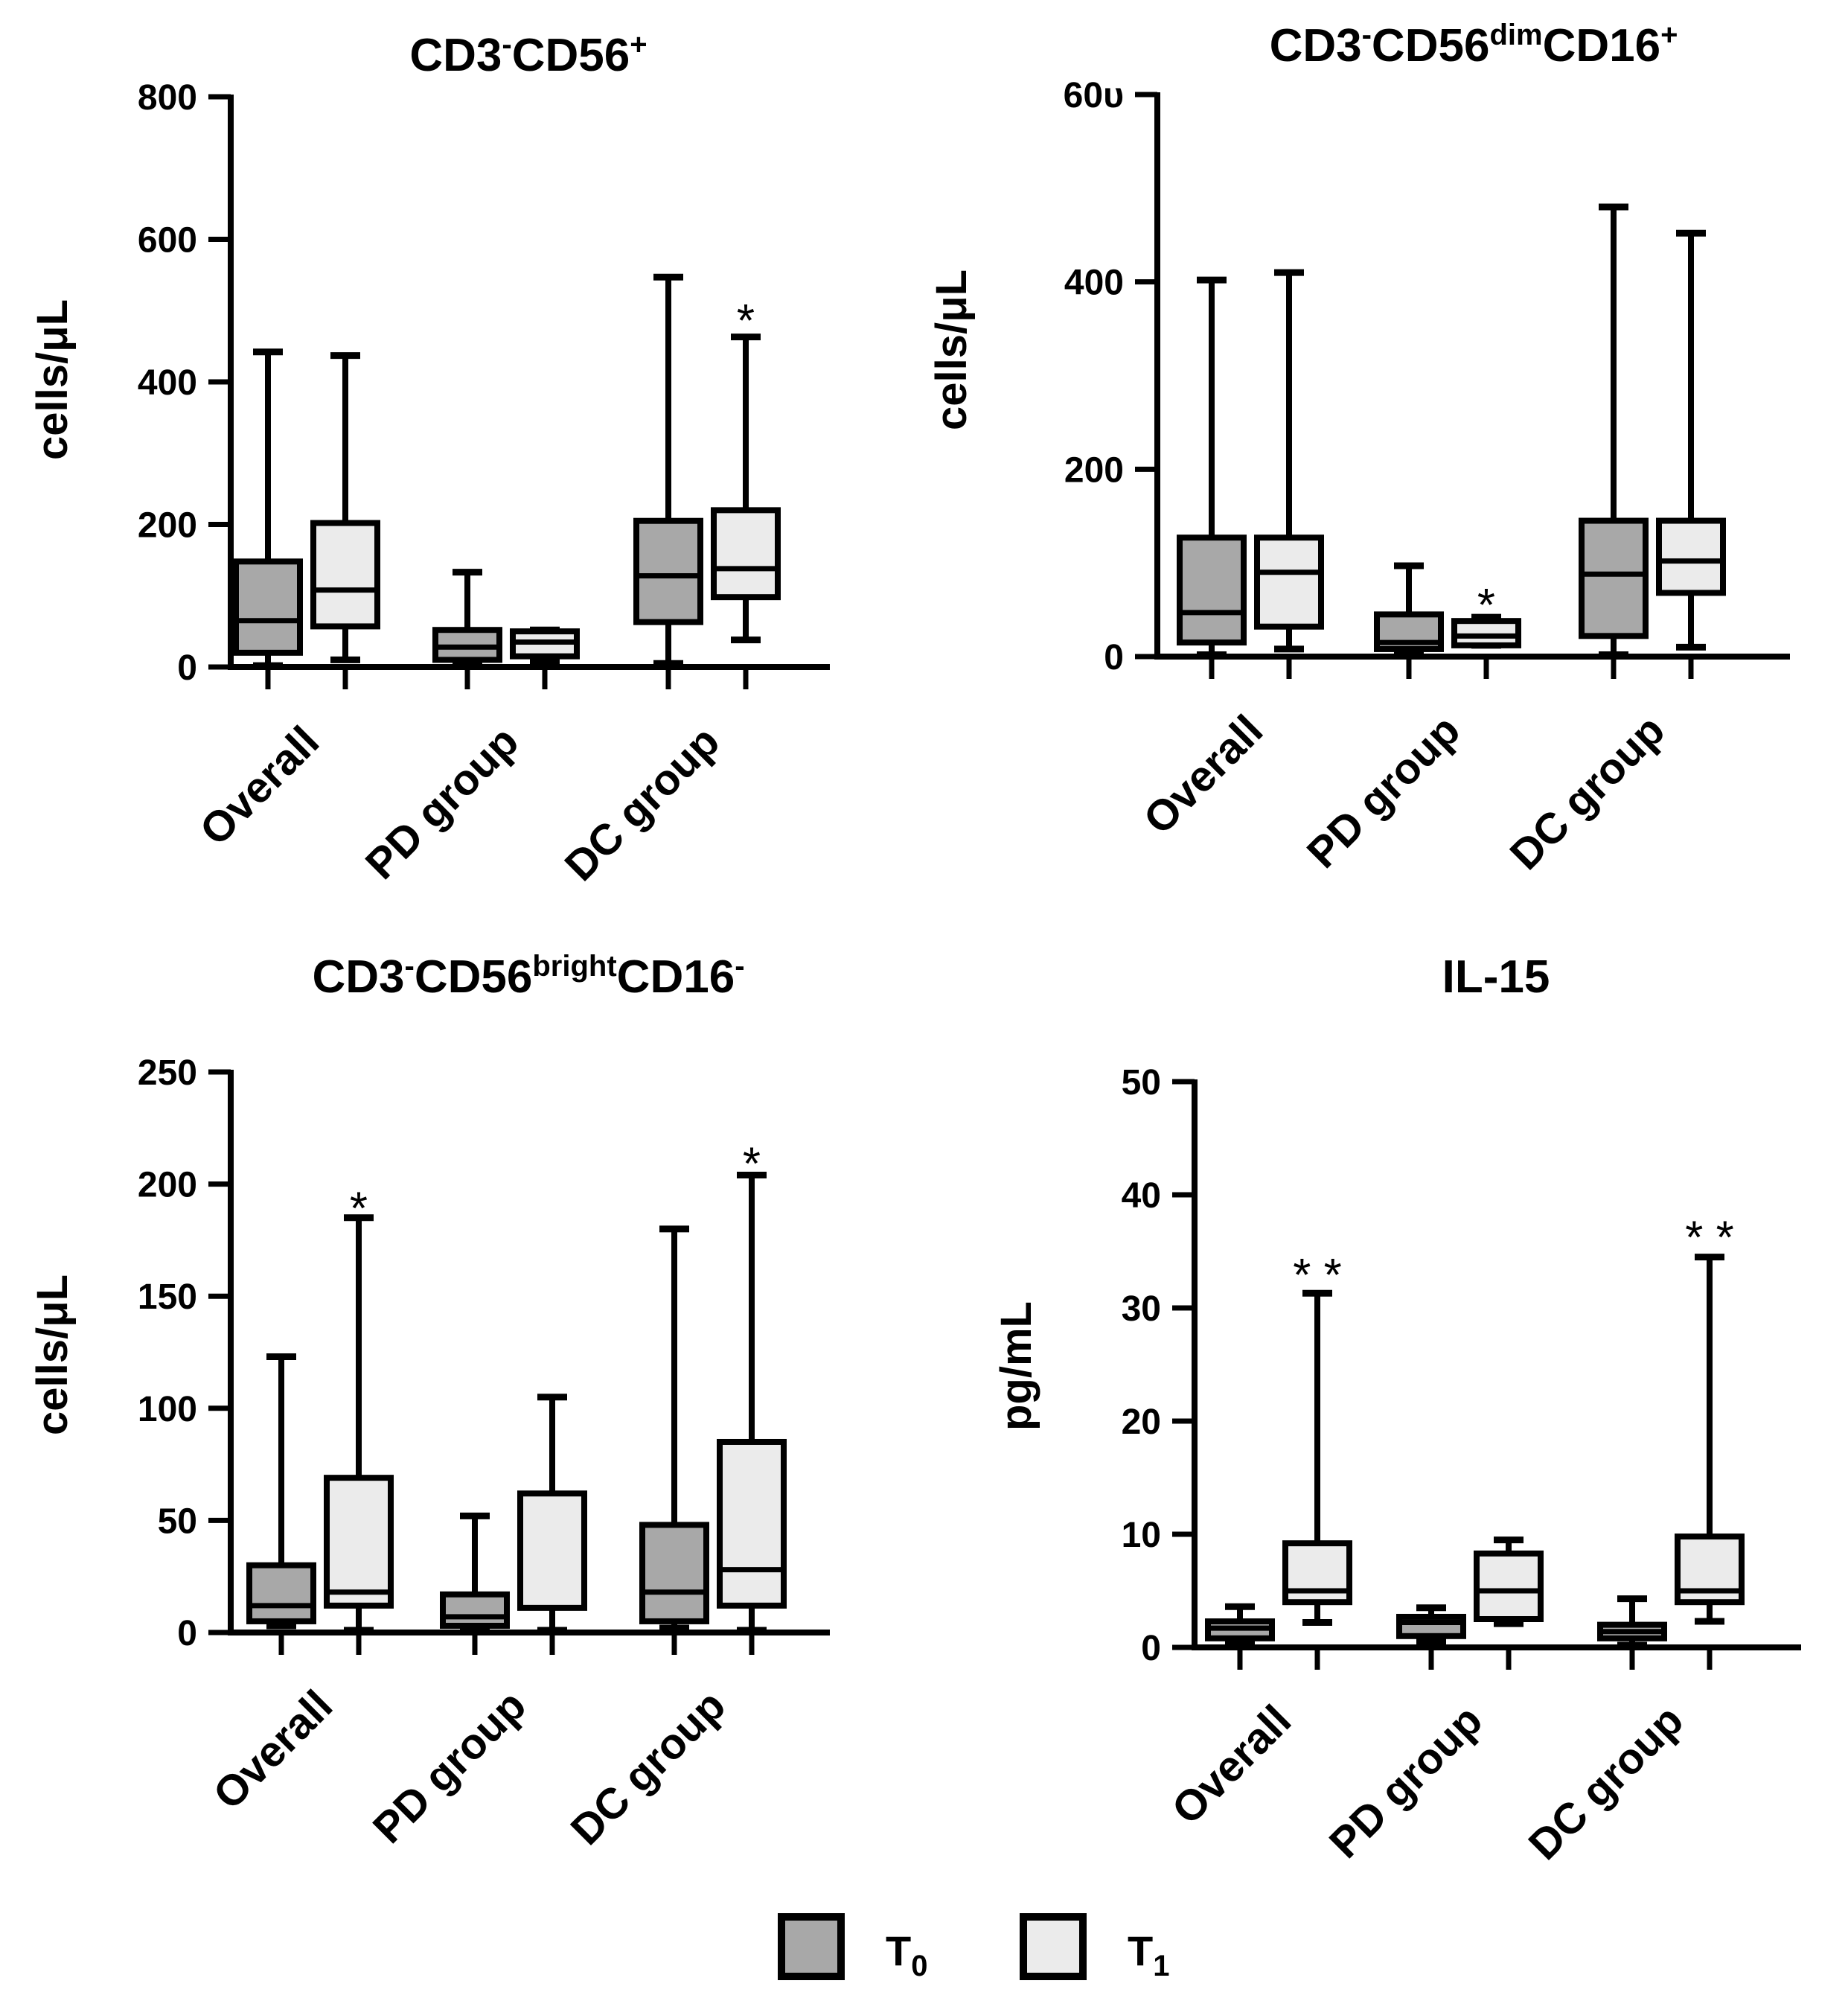 Image resolution: width=1848 pixels, height=2001 pixels. I want to click on legend: T0 T1, so click(974, 1948).